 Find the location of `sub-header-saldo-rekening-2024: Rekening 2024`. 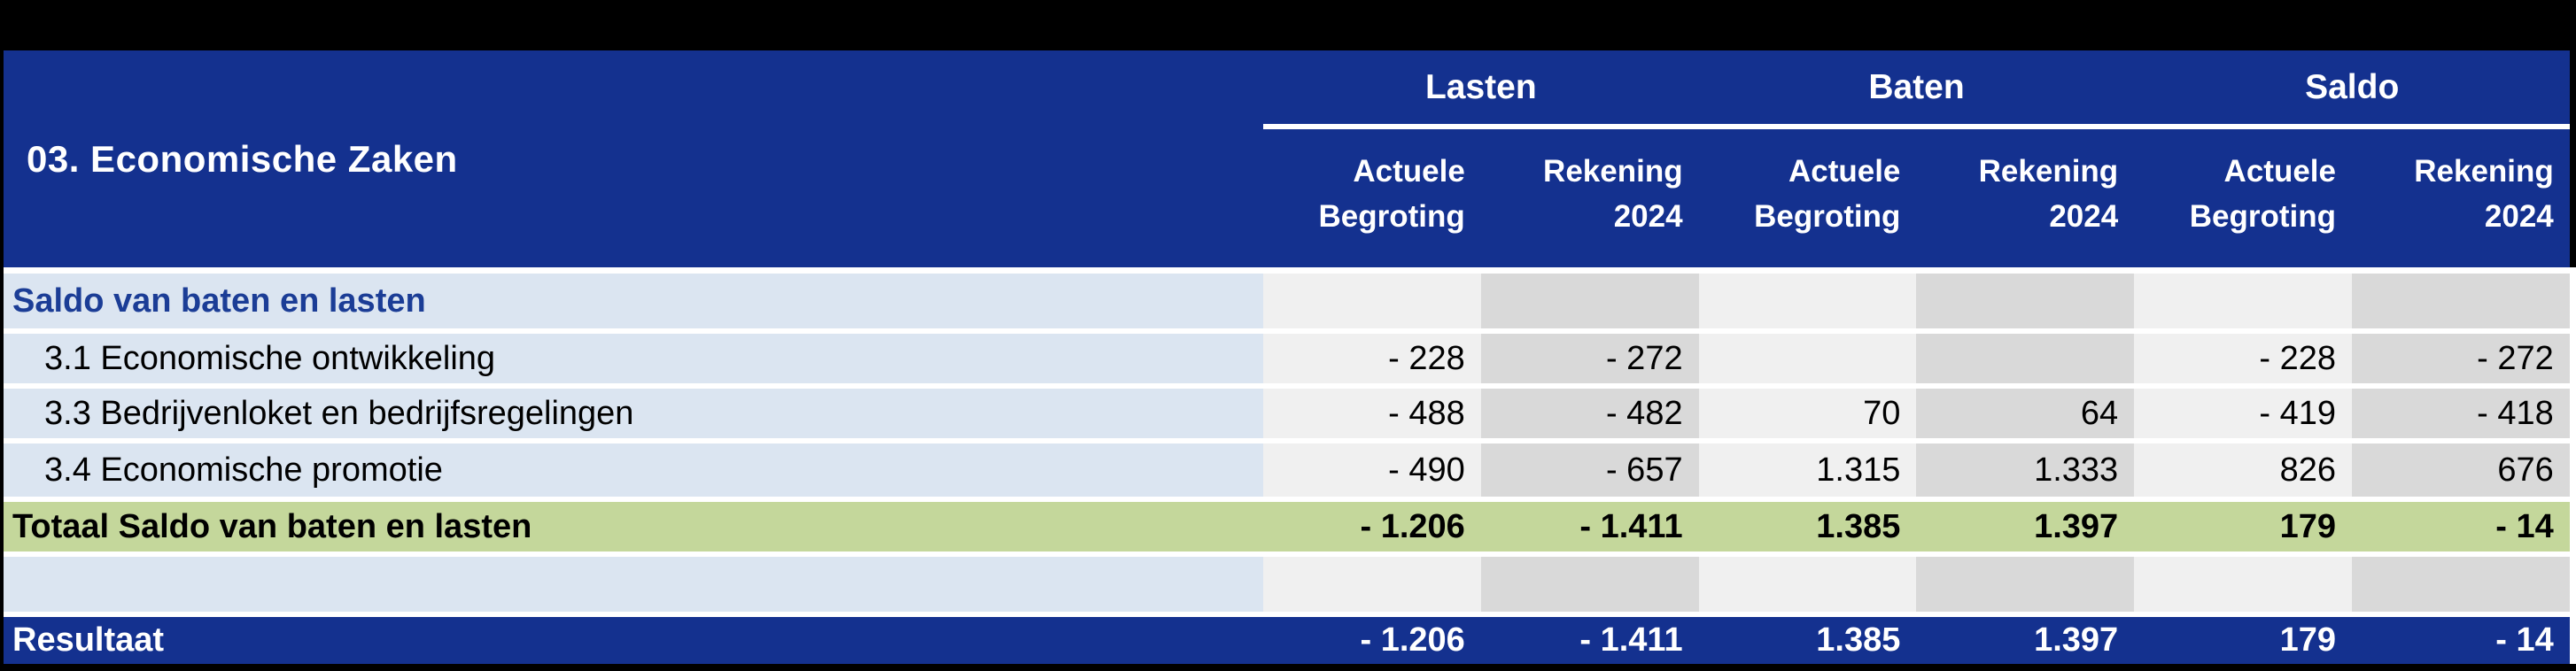

sub-header-saldo-rekening-2024: Rekening 2024 is located at coordinates (2461, 198).